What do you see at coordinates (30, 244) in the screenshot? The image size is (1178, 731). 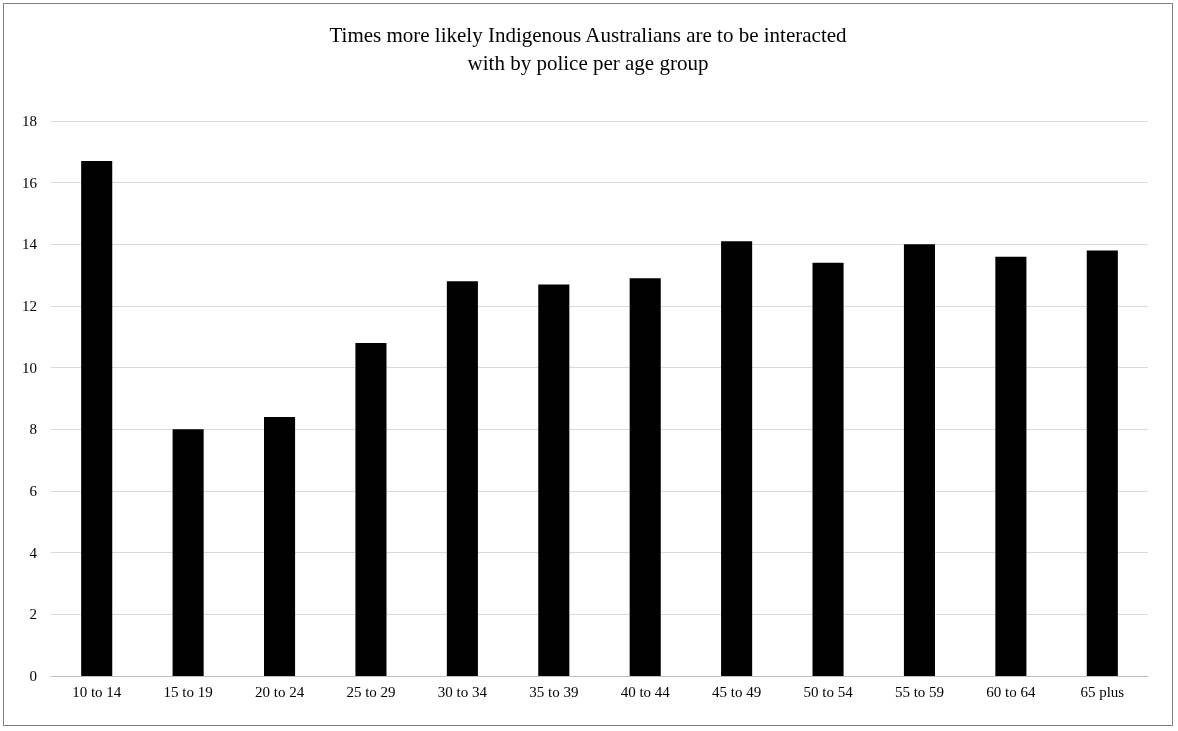 I see `y-tick-label: 14` at bounding box center [30, 244].